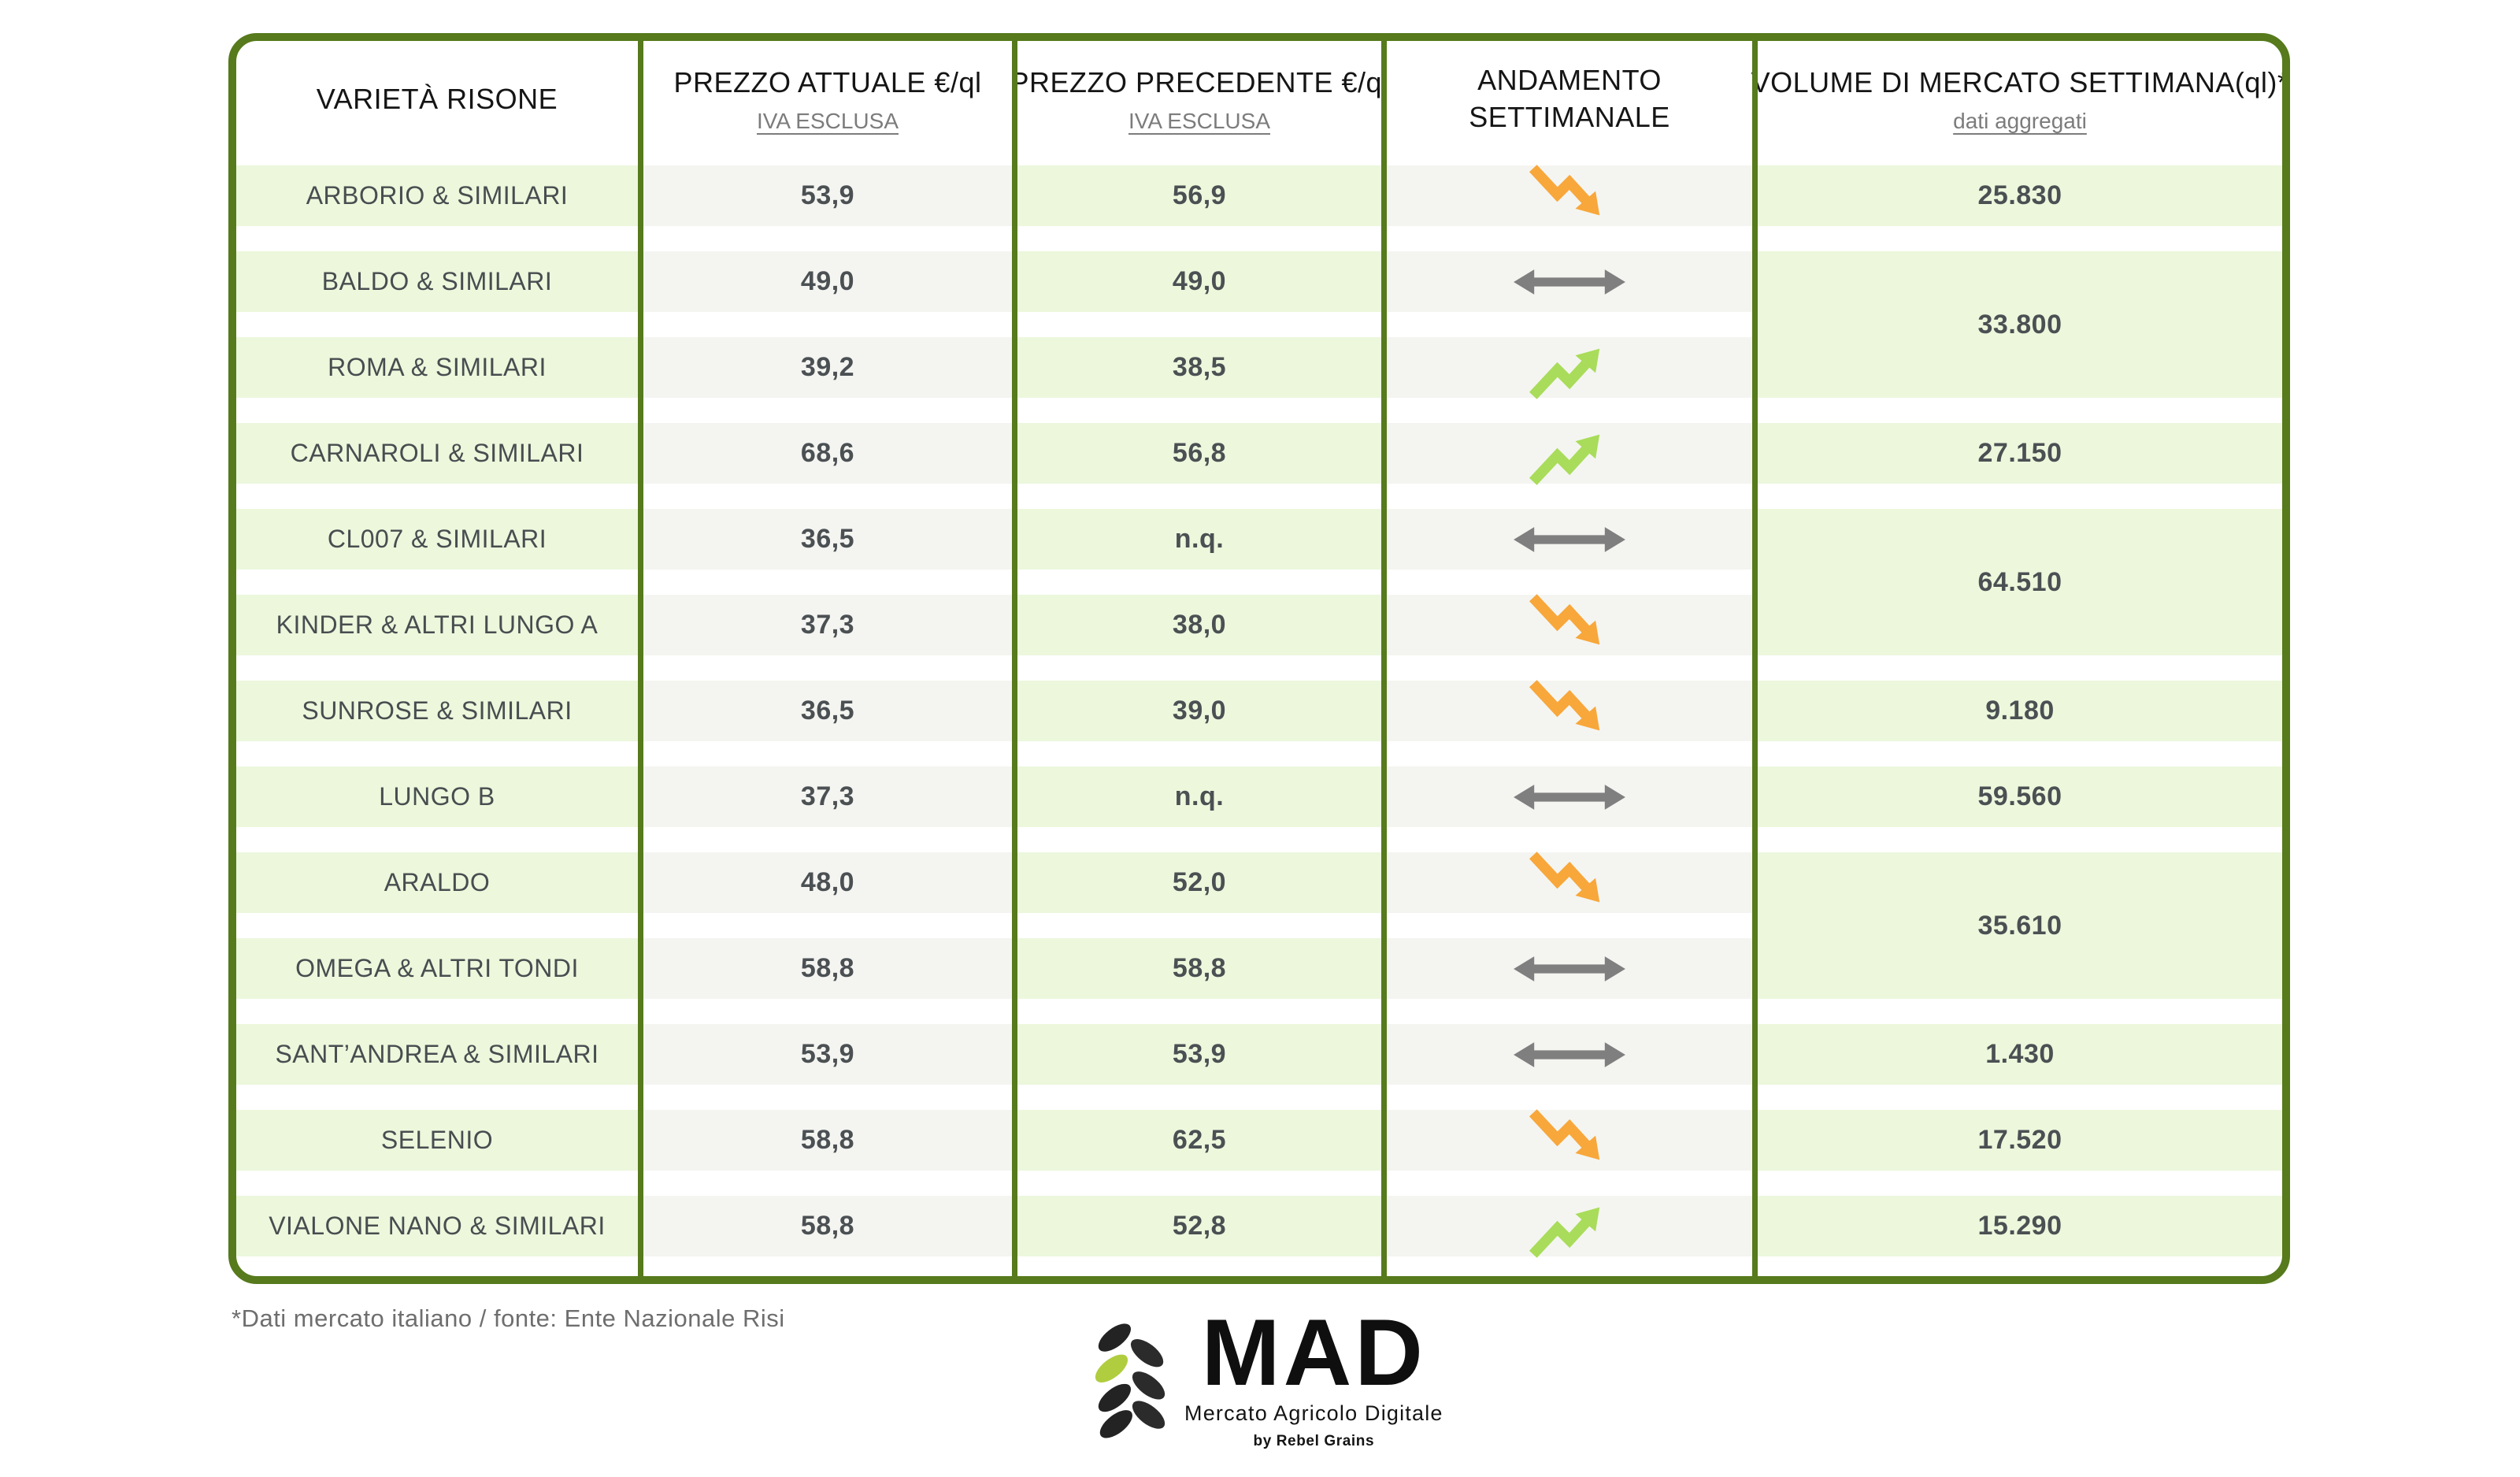 The height and width of the screenshot is (1477, 2520). I want to click on volume-cell: 15.290, so click(2020, 1226).